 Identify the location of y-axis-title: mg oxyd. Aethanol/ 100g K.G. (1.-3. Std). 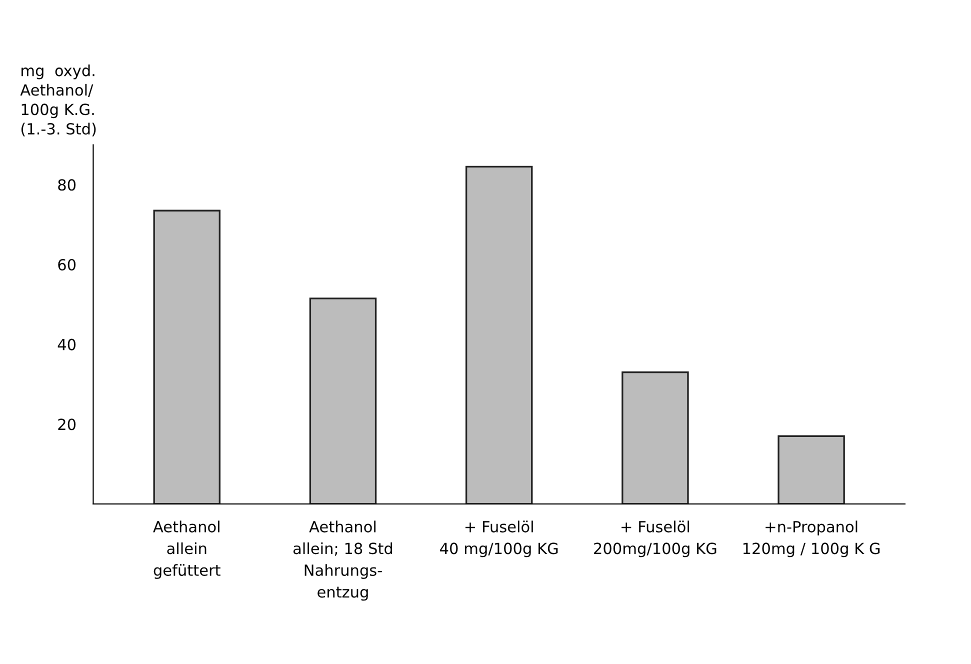
(58, 100).